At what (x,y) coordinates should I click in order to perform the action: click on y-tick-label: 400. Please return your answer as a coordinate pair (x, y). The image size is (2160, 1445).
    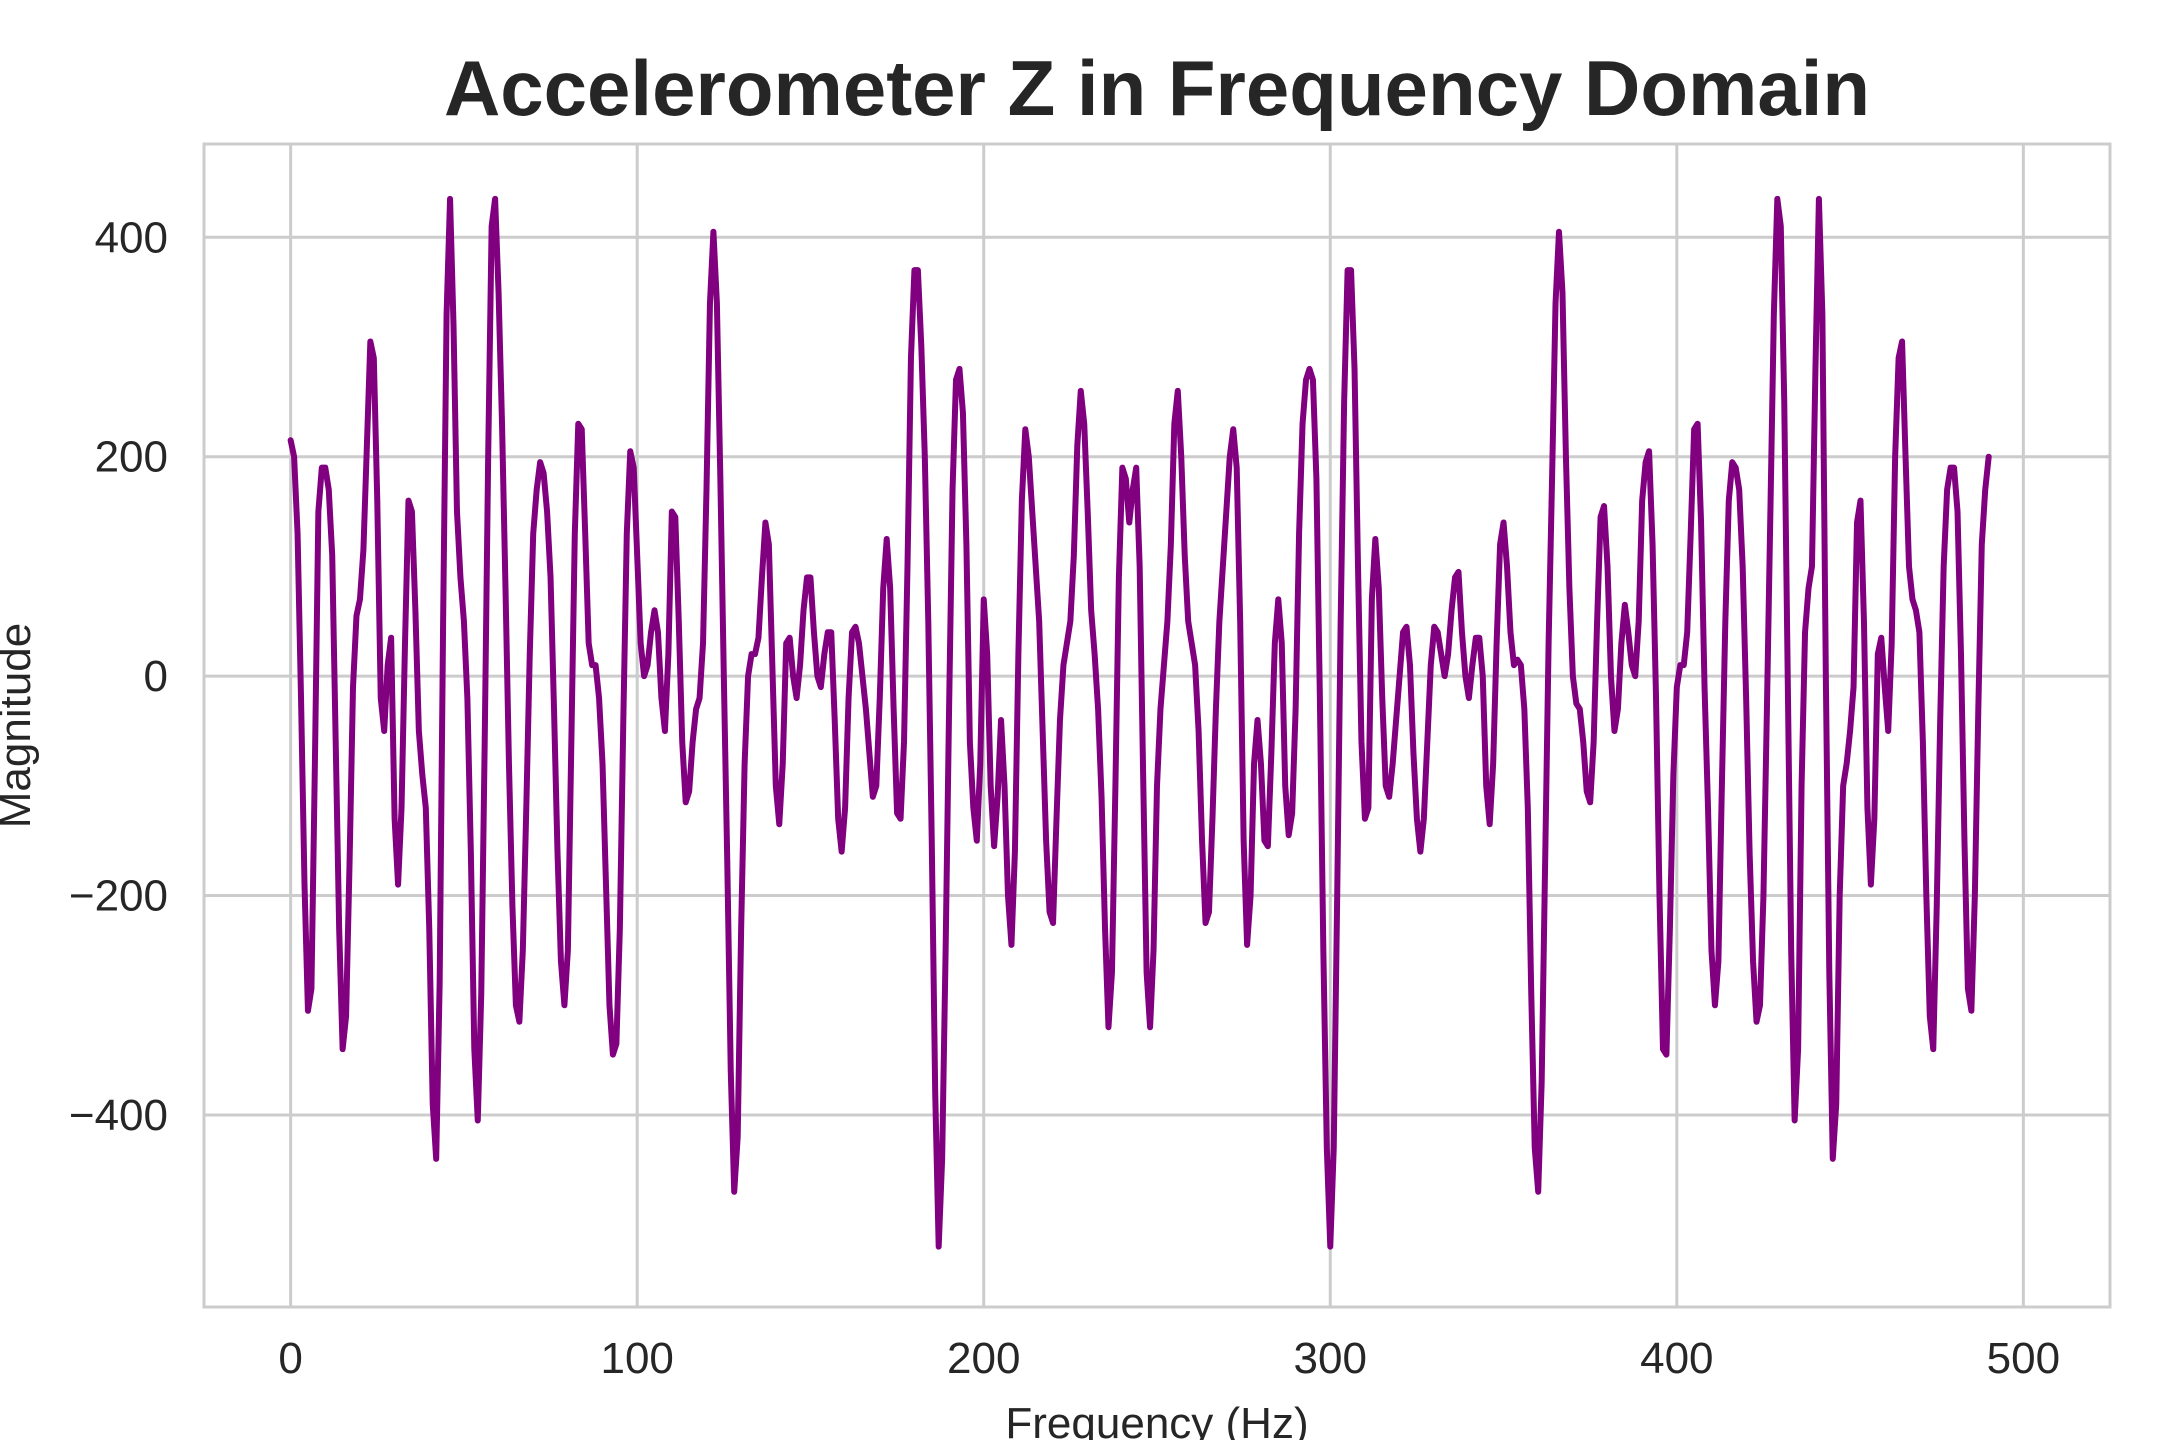
    Looking at the image, I should click on (131, 237).